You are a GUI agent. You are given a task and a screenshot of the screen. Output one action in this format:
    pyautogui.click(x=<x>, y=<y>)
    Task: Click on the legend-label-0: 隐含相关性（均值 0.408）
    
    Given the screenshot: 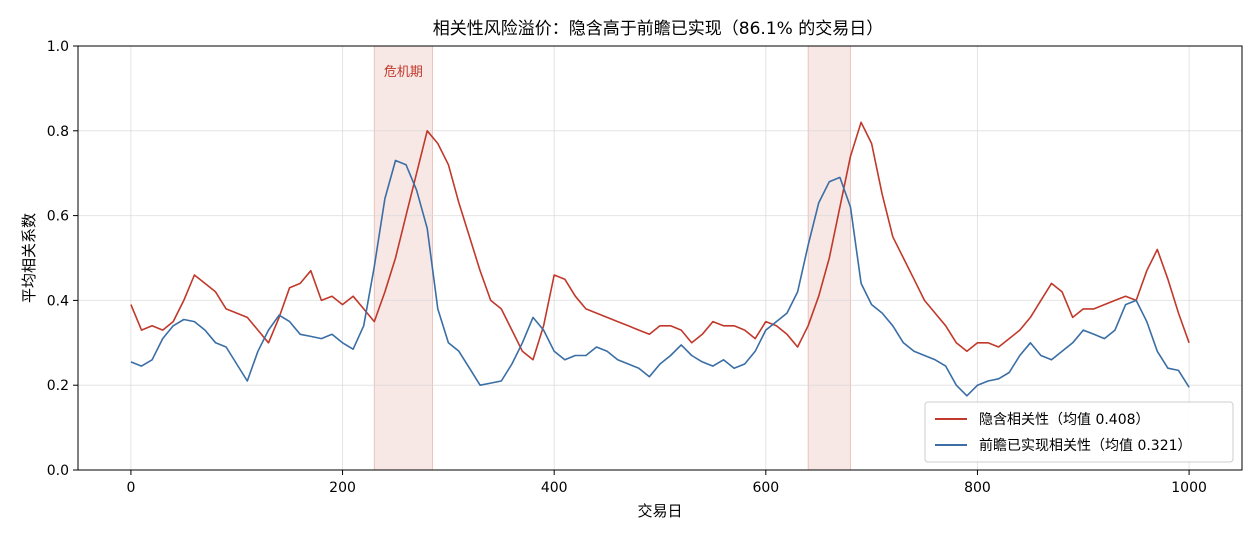 What is the action you would take?
    pyautogui.click(x=1064, y=420)
    